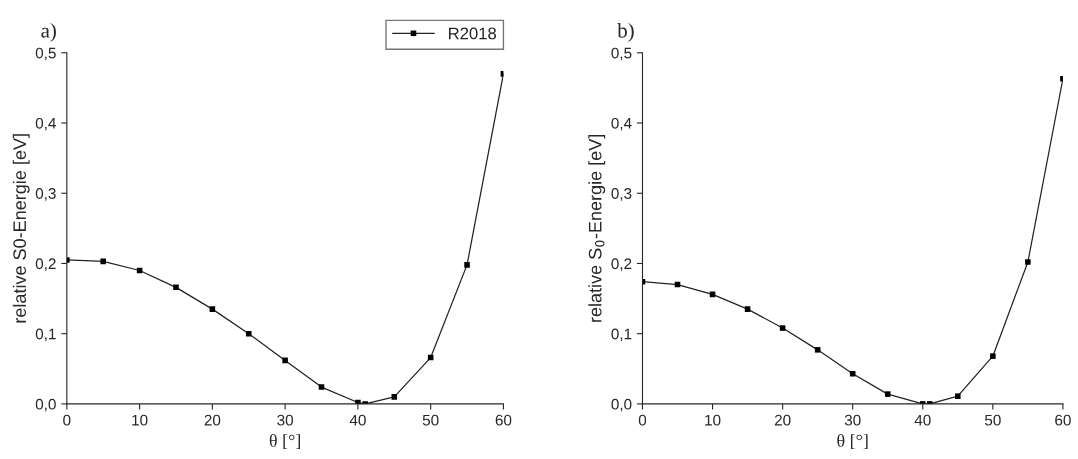 The image size is (1078, 459). I want to click on y-axis-title: relative S0-Energie [eV], so click(21, 228).